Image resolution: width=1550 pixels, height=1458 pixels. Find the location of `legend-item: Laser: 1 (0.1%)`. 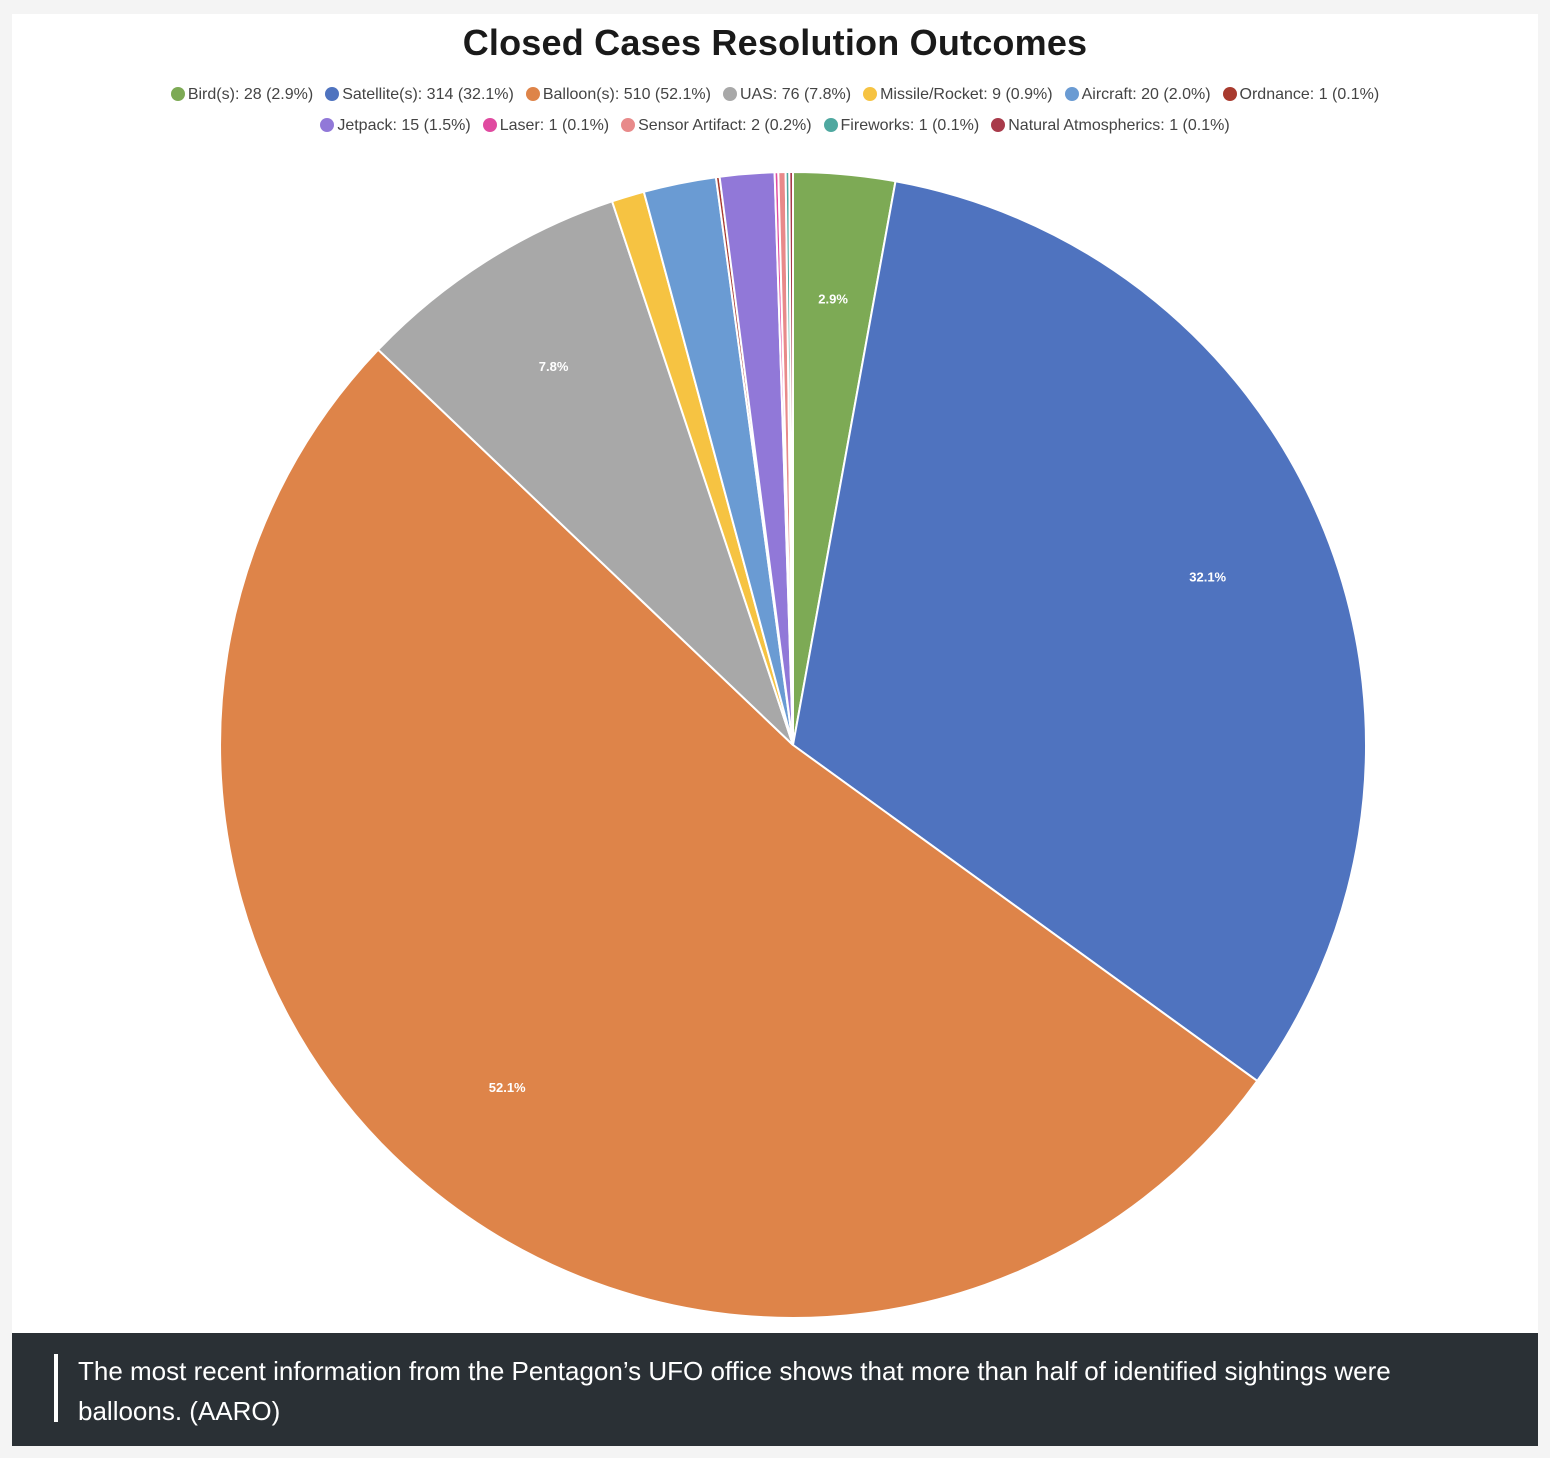

legend-item: Laser: 1 (0.1%) is located at coordinates (546, 126).